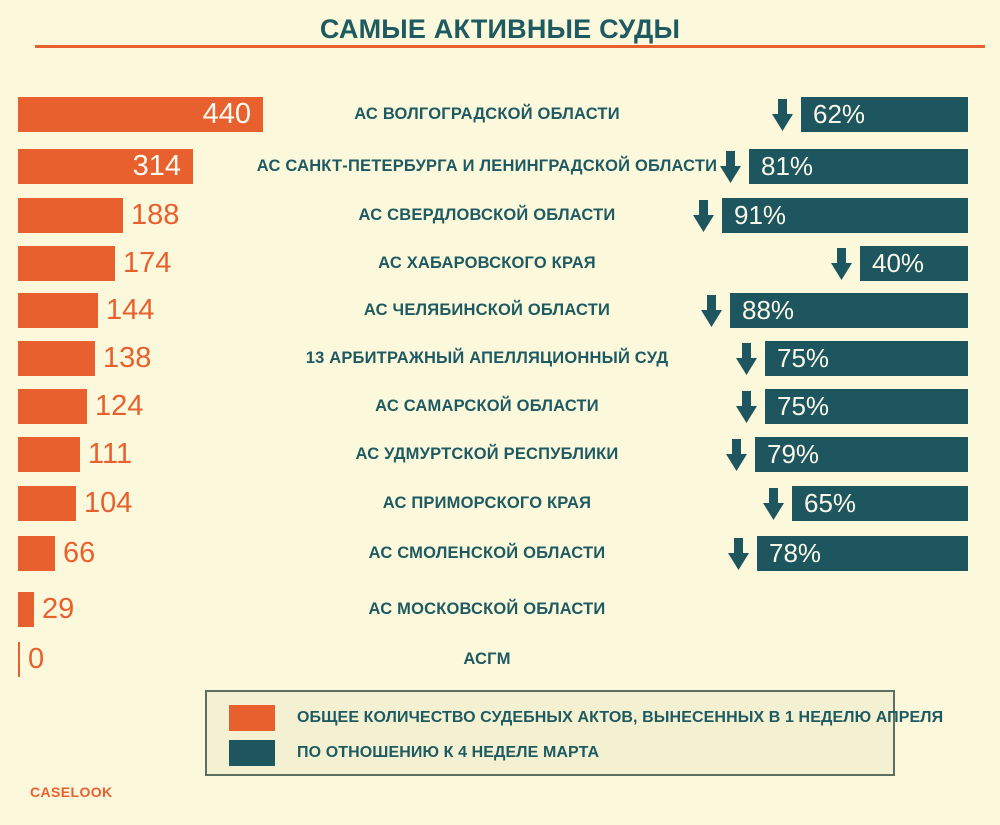 The image size is (1000, 825). Describe the element at coordinates (500, 29) in the screenshot. I see `page-title: САМЫЕ АКТИВНЫЕ СУДЫ` at that location.